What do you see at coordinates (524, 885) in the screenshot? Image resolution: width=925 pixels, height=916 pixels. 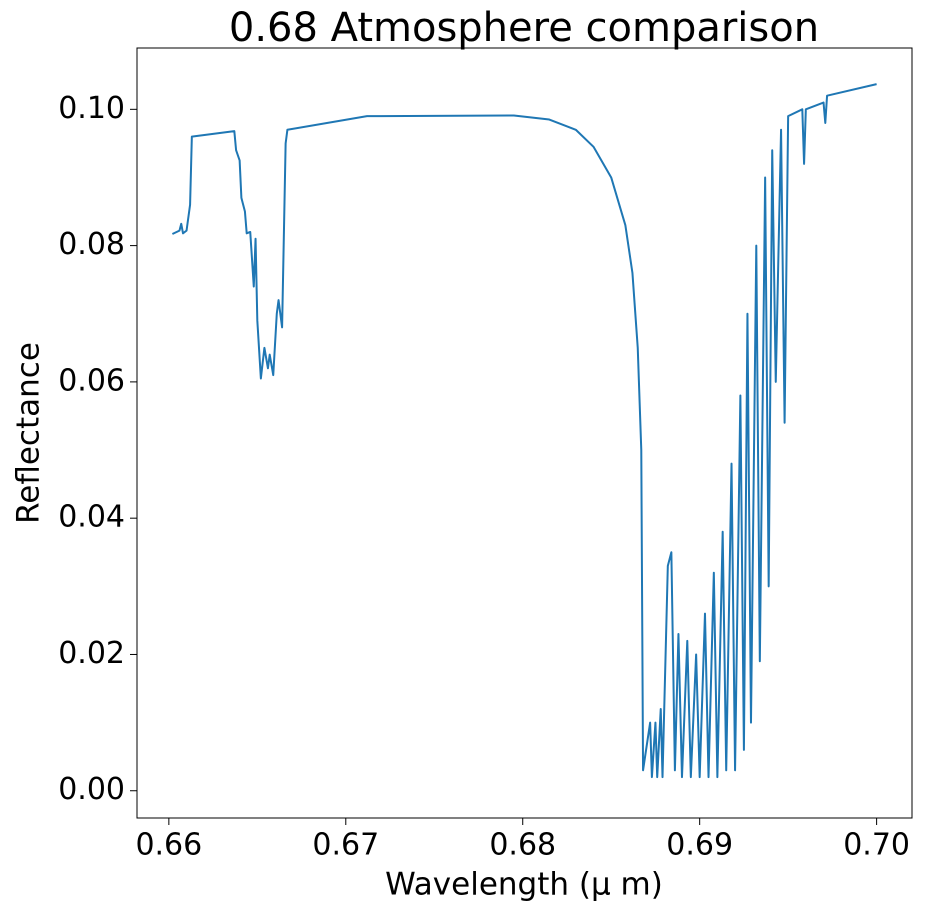 I see `x-axis-label: Wavelength (μ m)` at bounding box center [524, 885].